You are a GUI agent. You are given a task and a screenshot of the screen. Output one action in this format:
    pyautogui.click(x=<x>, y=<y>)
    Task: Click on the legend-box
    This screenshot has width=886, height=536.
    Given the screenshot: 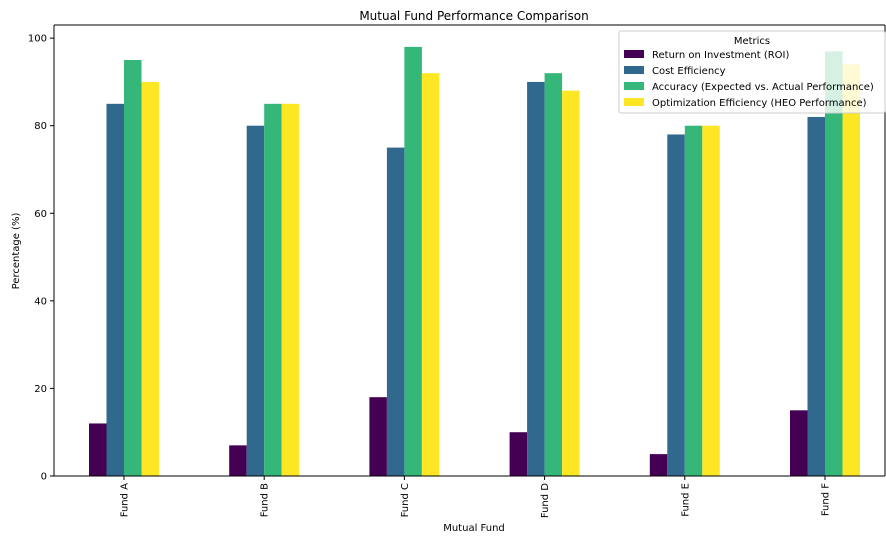 What is the action you would take?
    pyautogui.click(x=752, y=72)
    